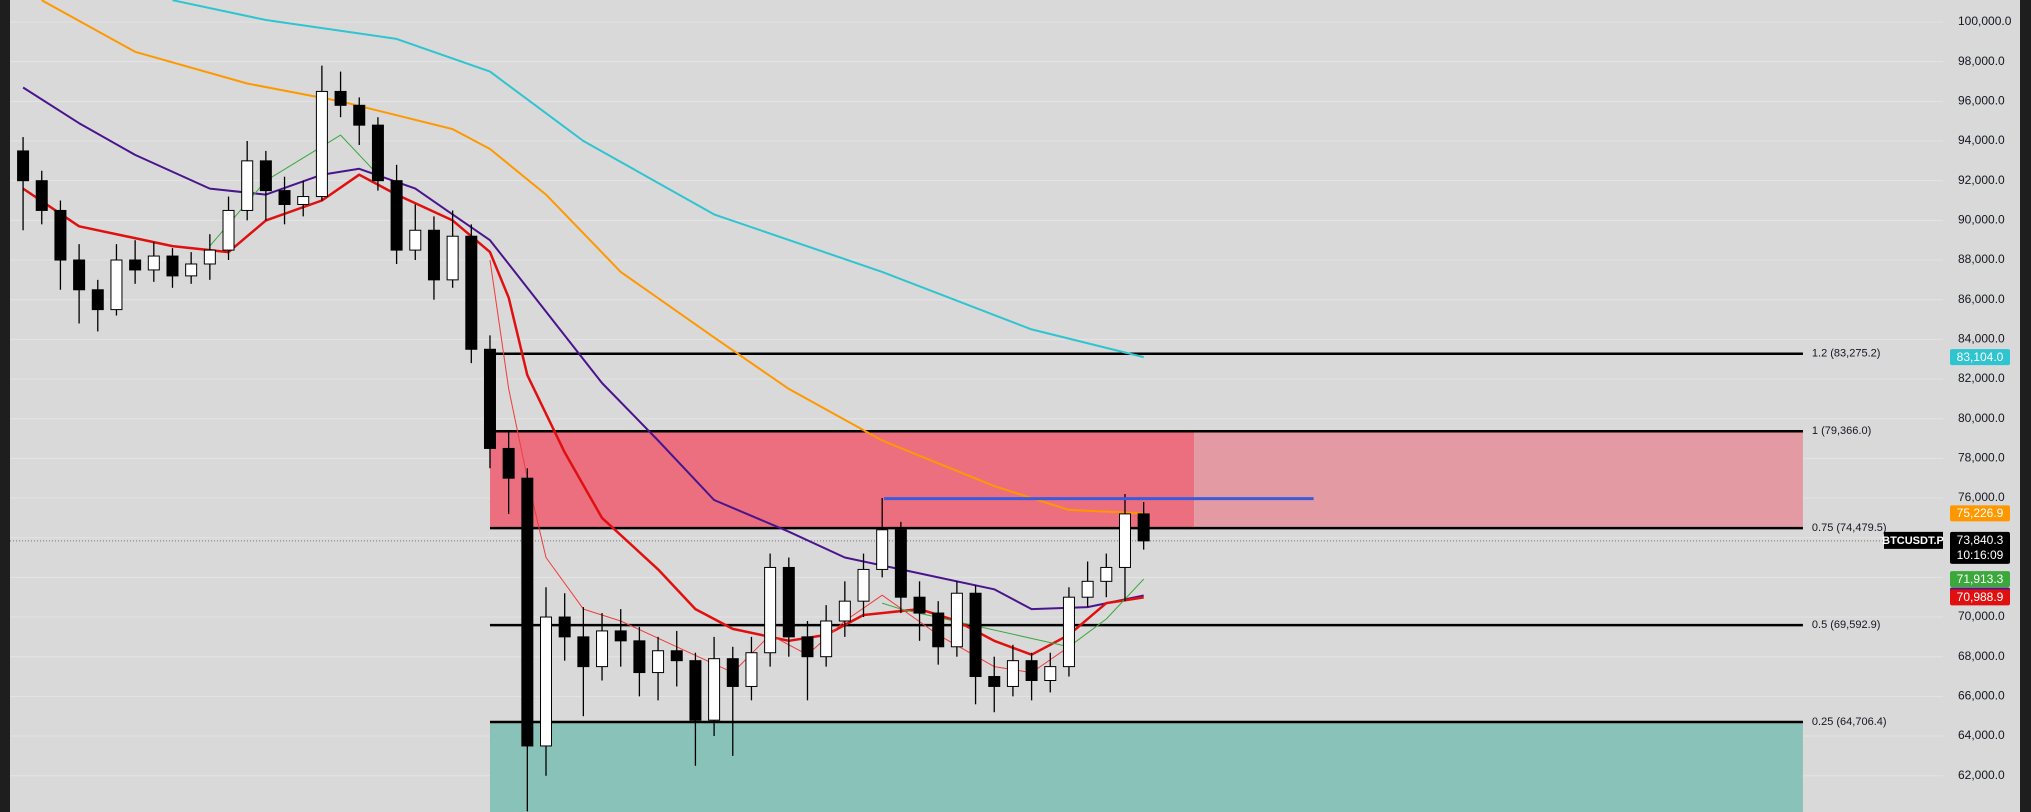  I want to click on y-tick-label: 90,000.0, so click(1981, 220).